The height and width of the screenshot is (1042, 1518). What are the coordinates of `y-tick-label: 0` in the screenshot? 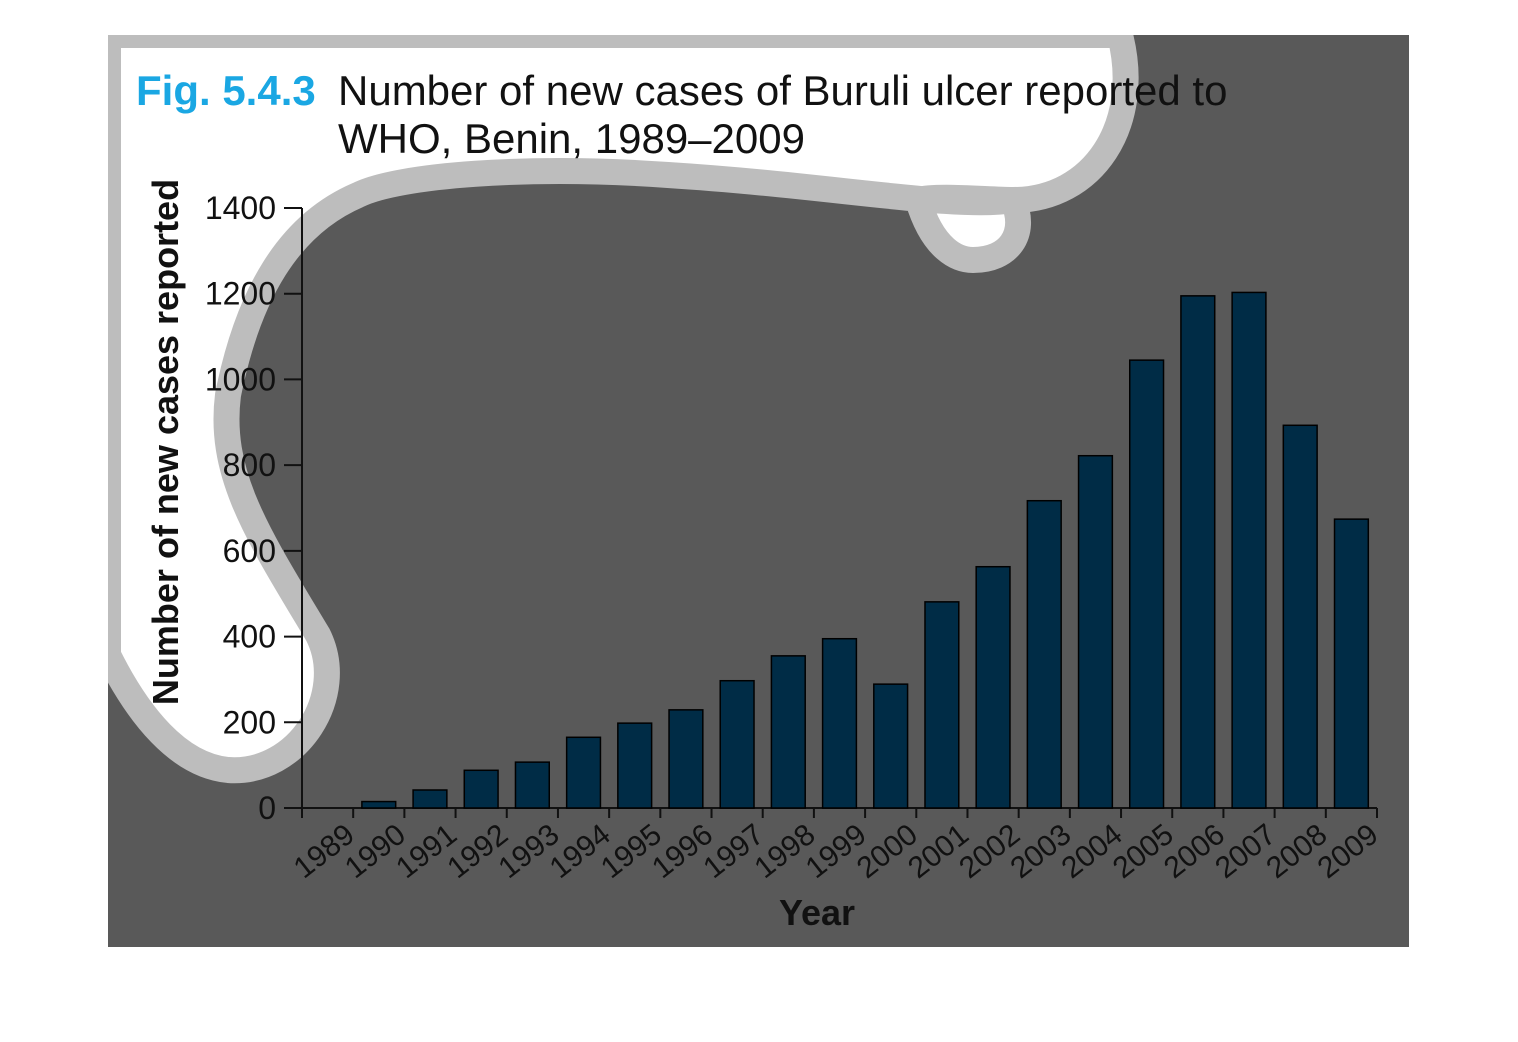 It's located at (267, 808).